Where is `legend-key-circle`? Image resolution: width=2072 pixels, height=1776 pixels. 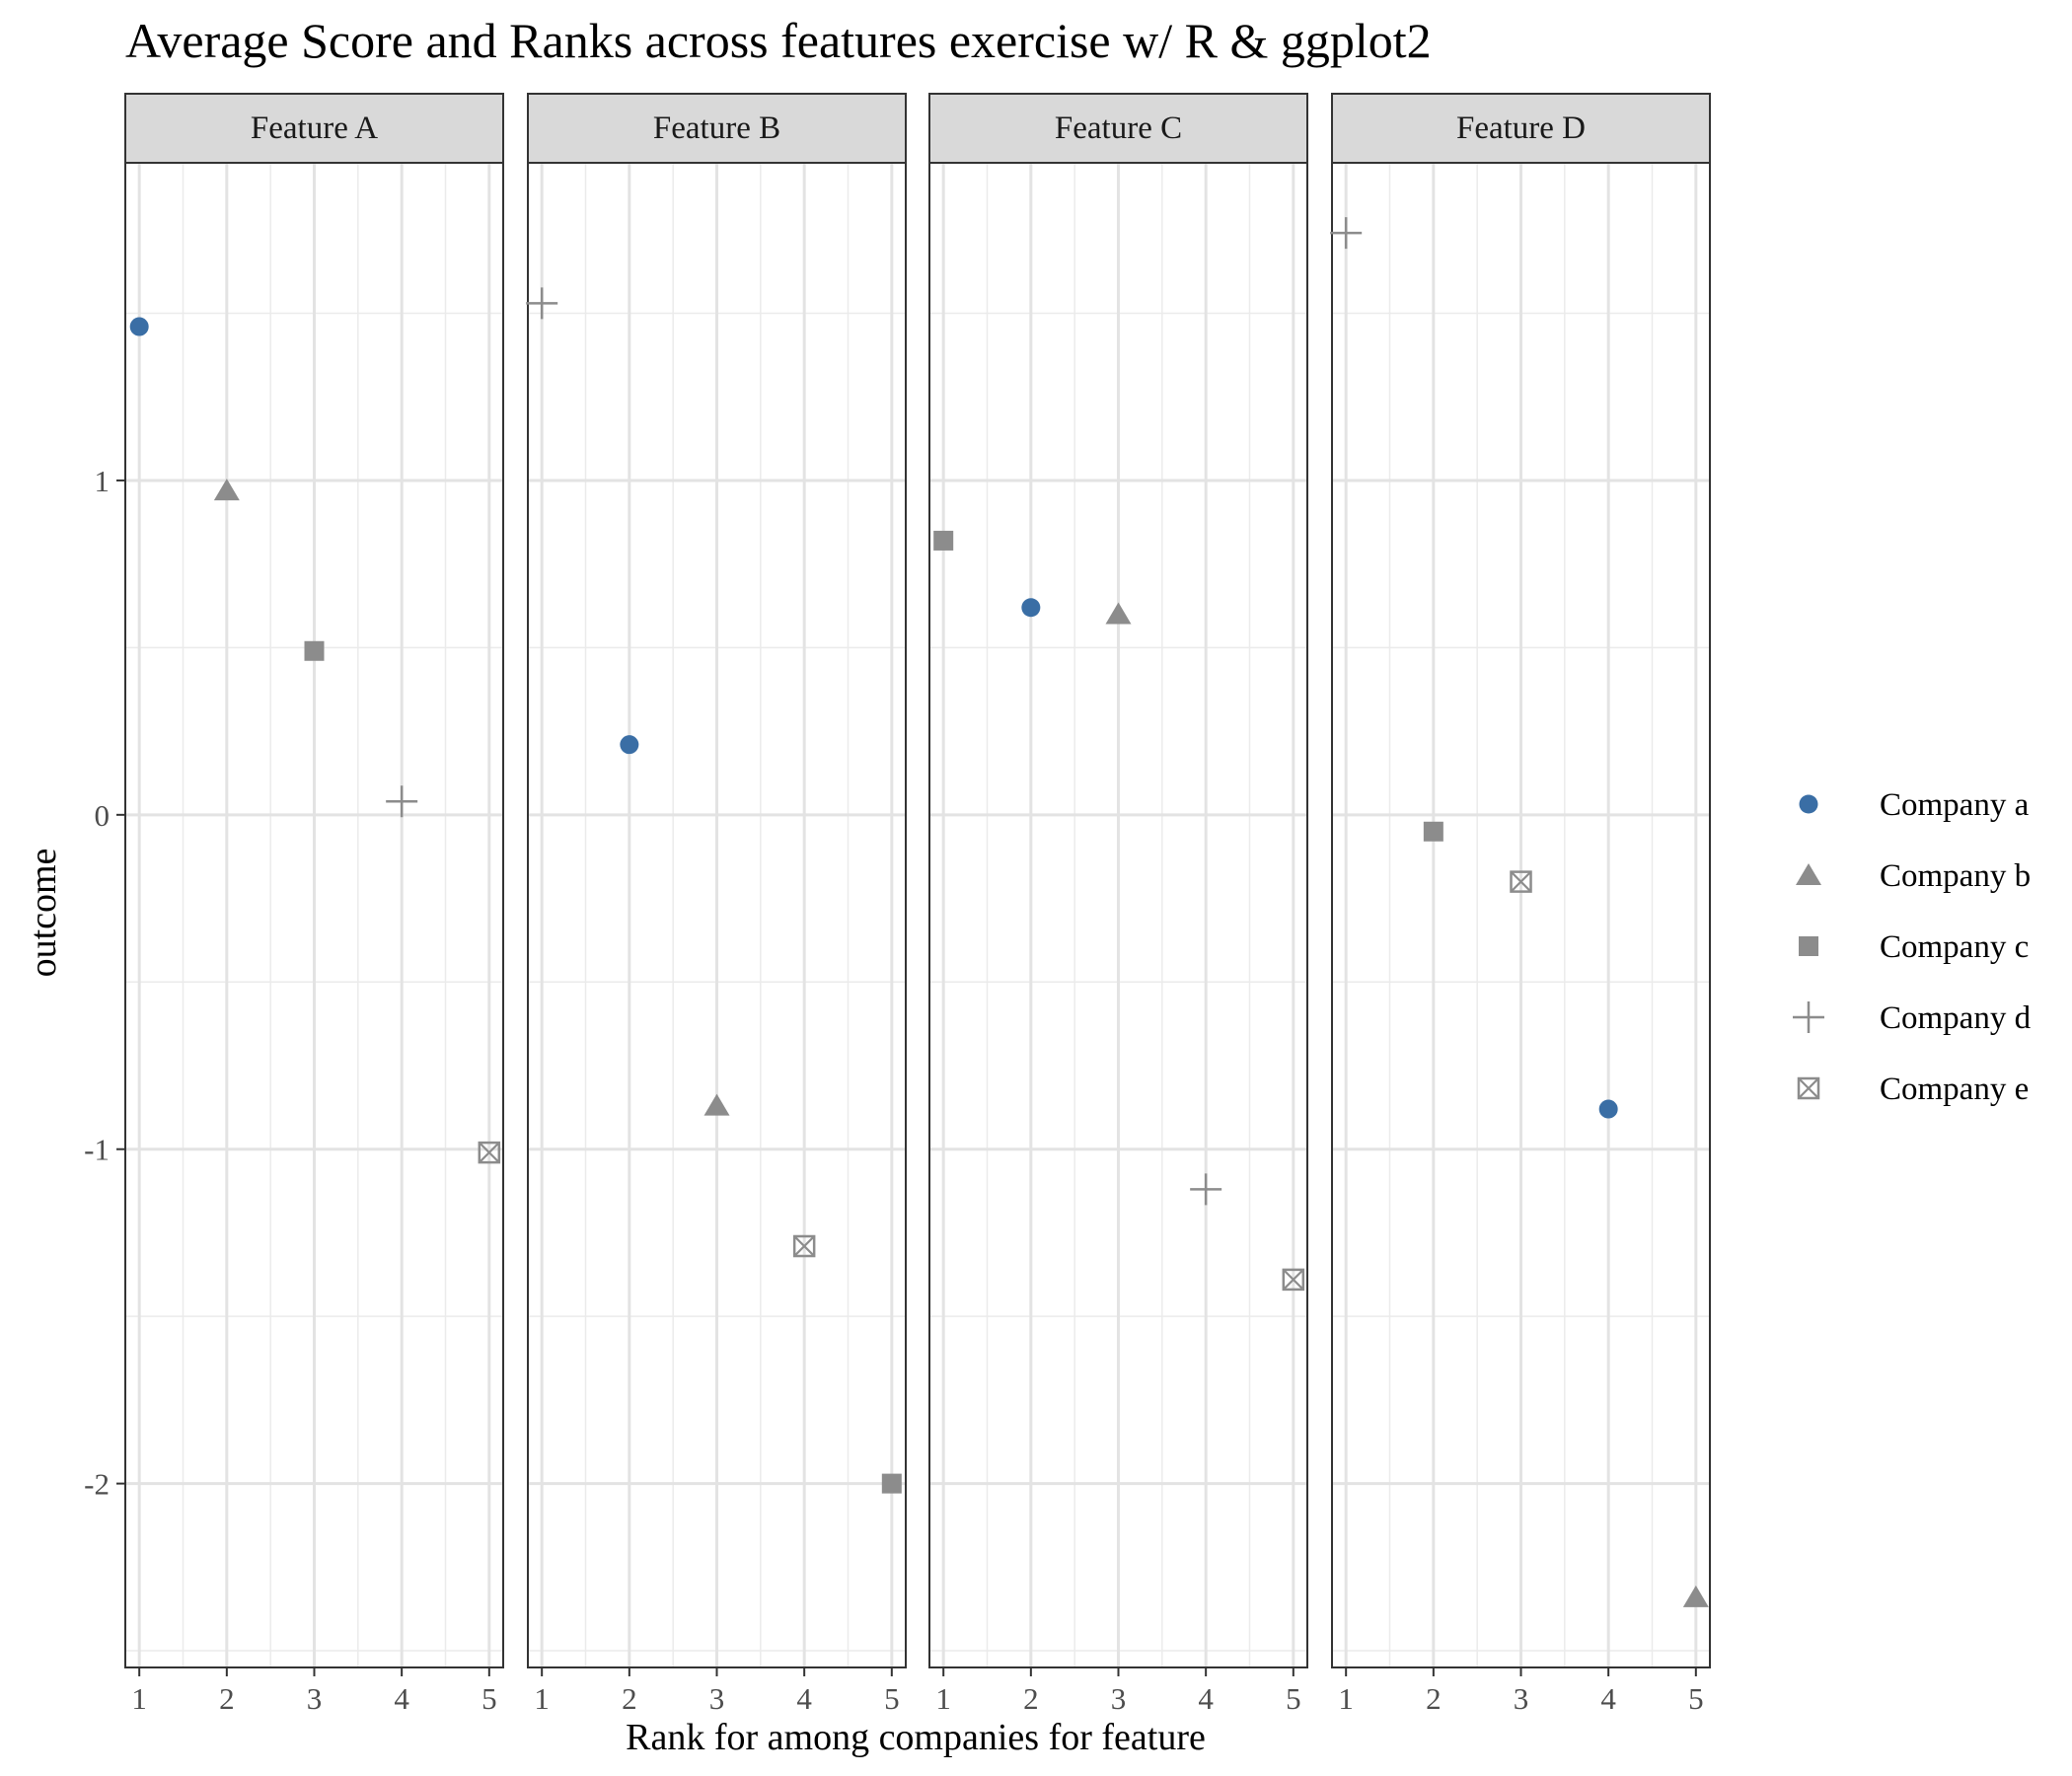
legend-key-circle is located at coordinates (1809, 804).